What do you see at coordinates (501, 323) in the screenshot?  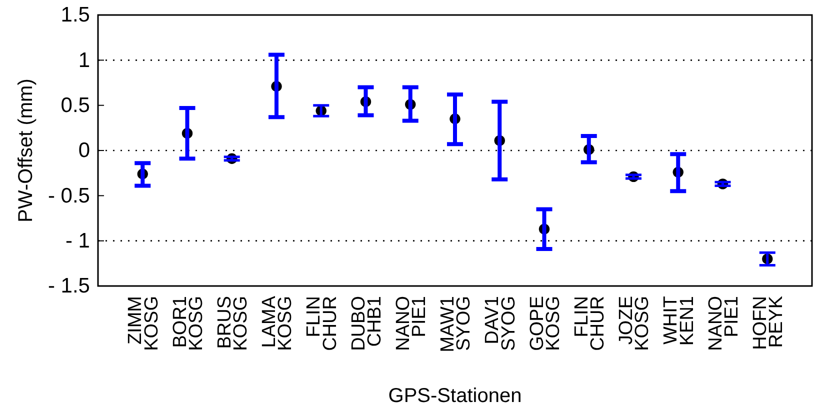 I see `x-tick-label: DAV1 SYOG` at bounding box center [501, 323].